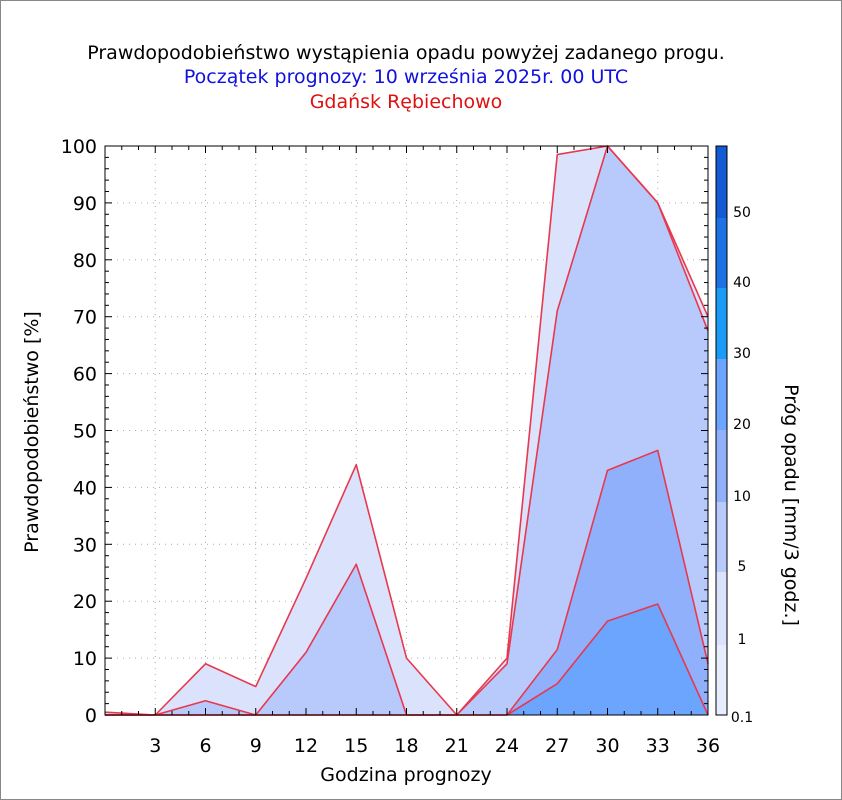  Describe the element at coordinates (85, 375) in the screenshot. I see `y-tick-label: 60` at that location.